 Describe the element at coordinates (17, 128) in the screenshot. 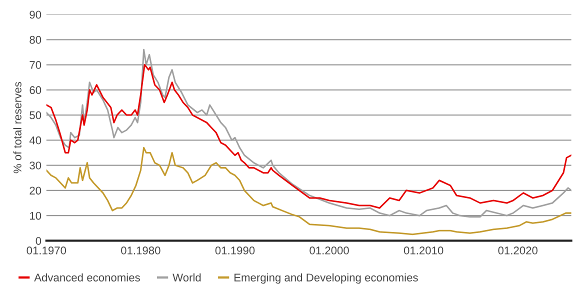

I see `y-axis-title: % of total reserves` at that location.